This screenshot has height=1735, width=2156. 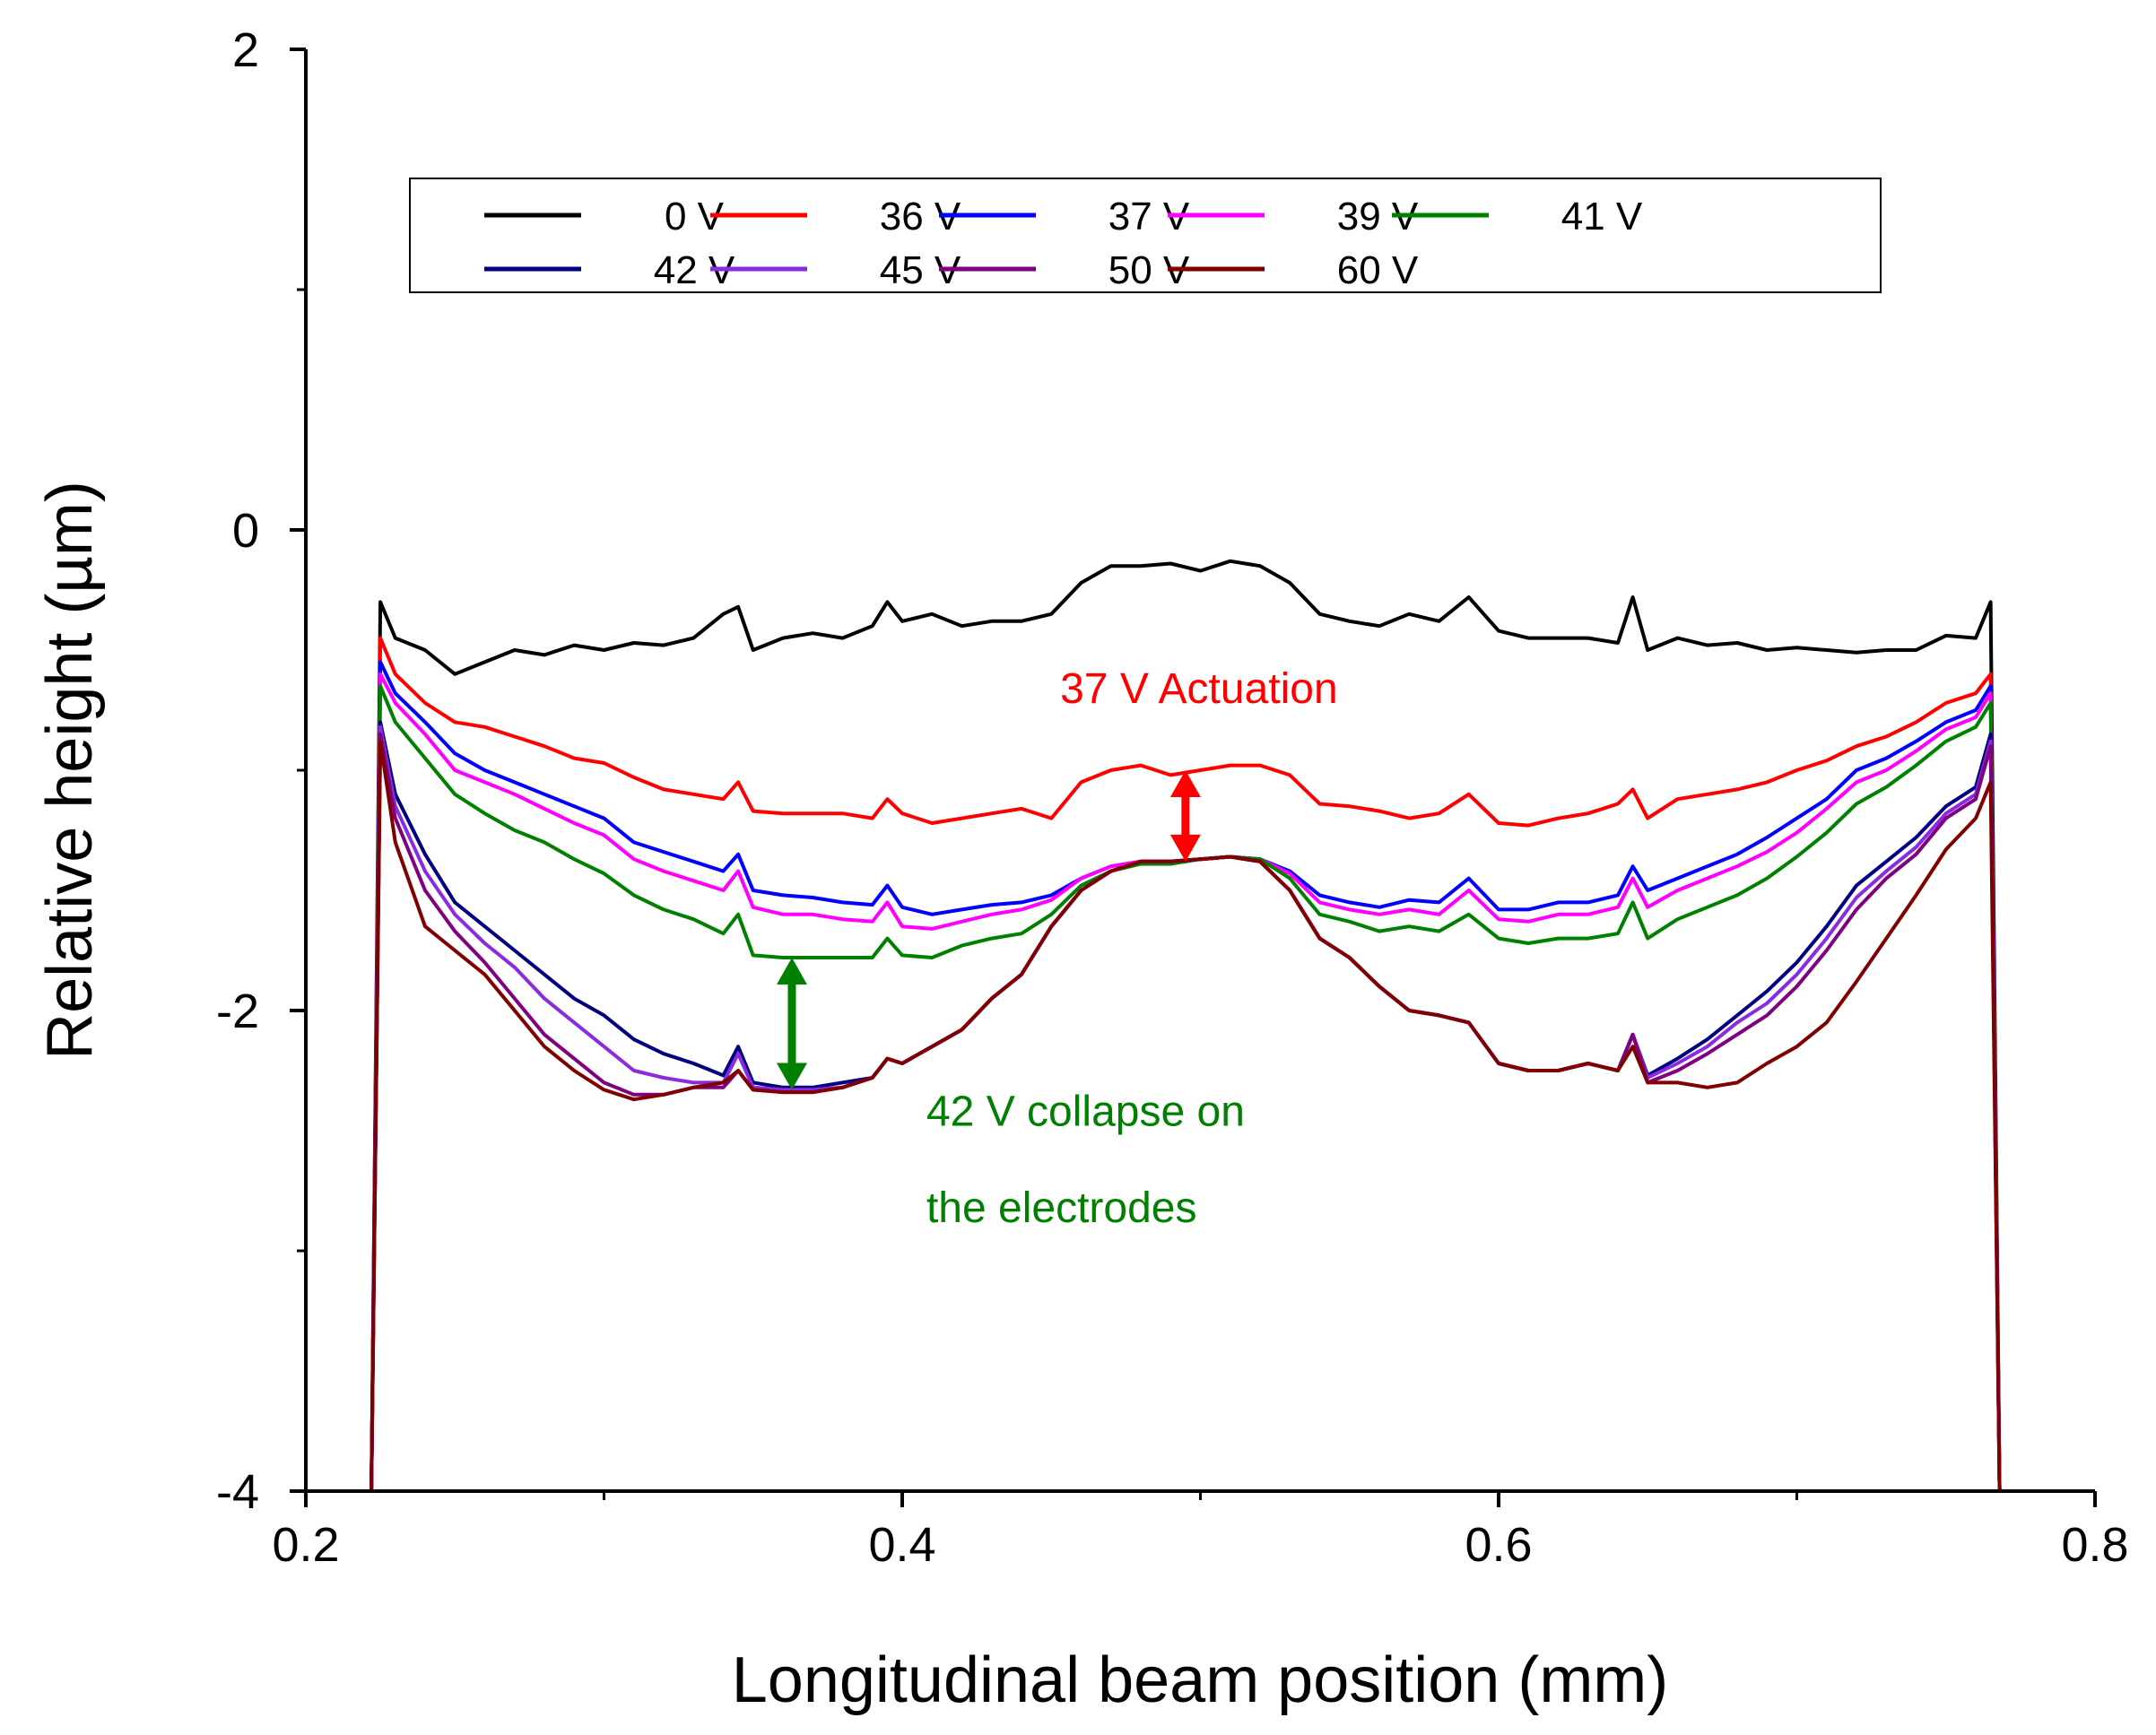 I want to click on y-tick-label: -4, so click(x=237, y=1492).